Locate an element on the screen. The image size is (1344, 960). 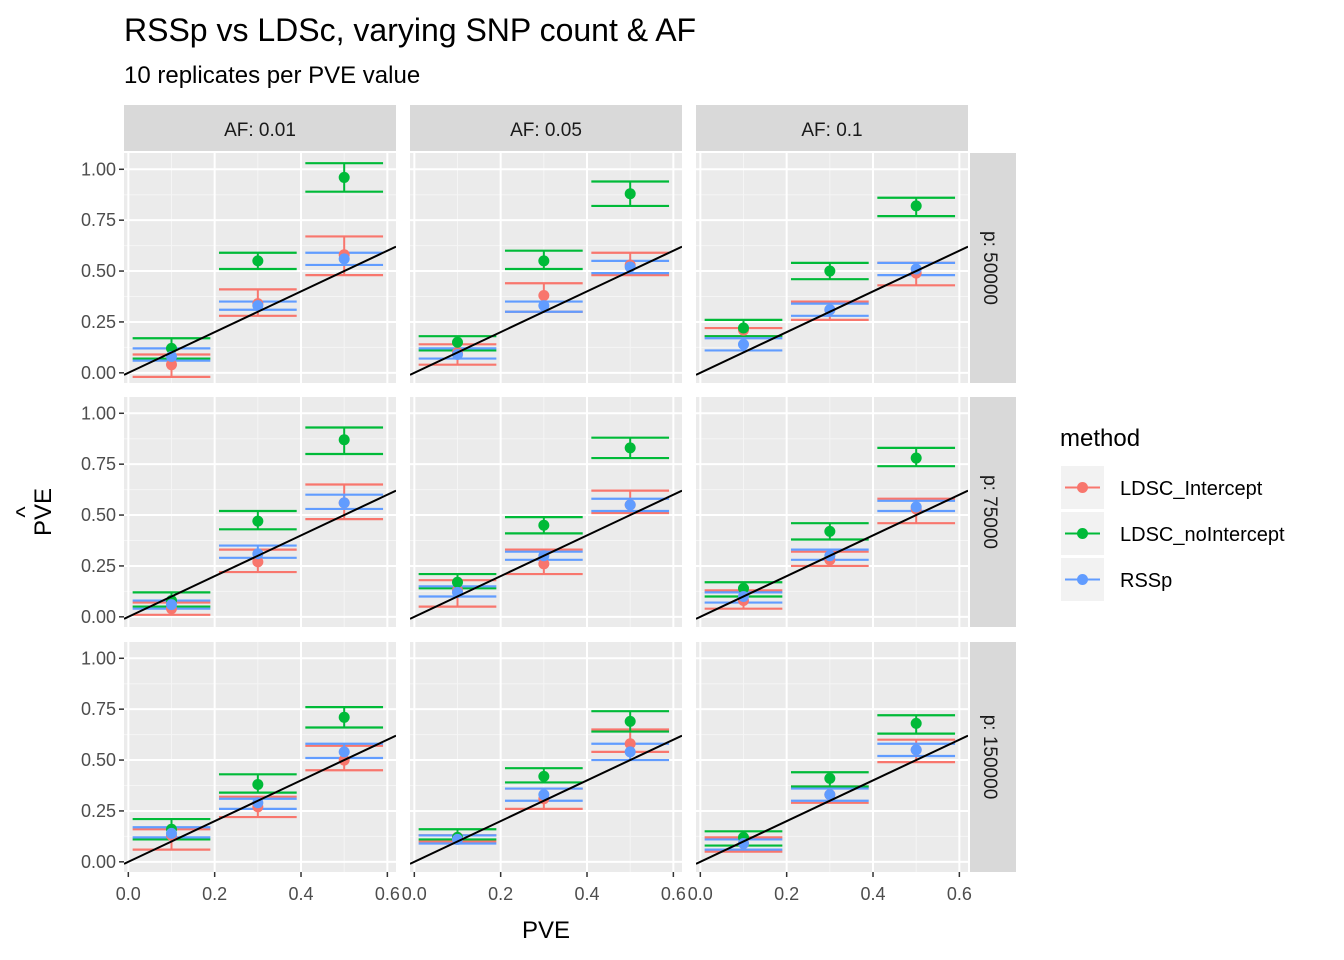
facet-strip-col-label: AF: 0.05 is located at coordinates (546, 130).